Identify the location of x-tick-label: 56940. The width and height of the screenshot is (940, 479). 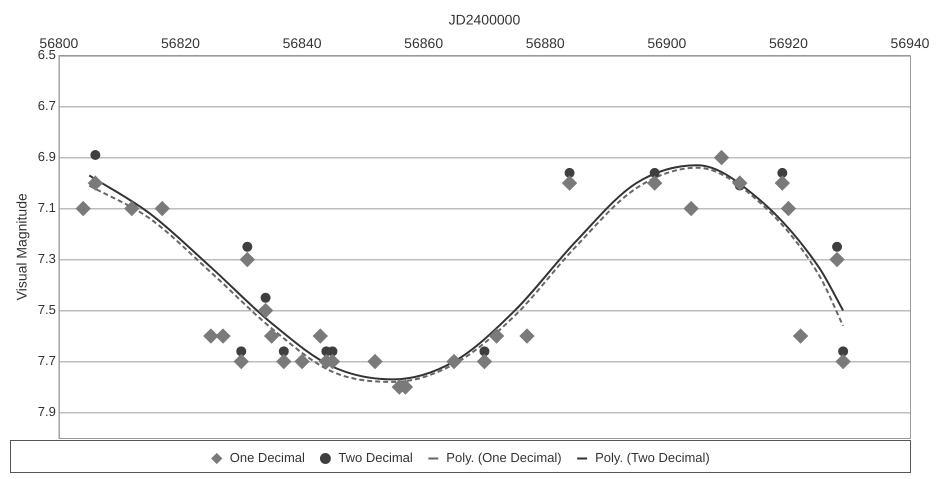
(910, 43).